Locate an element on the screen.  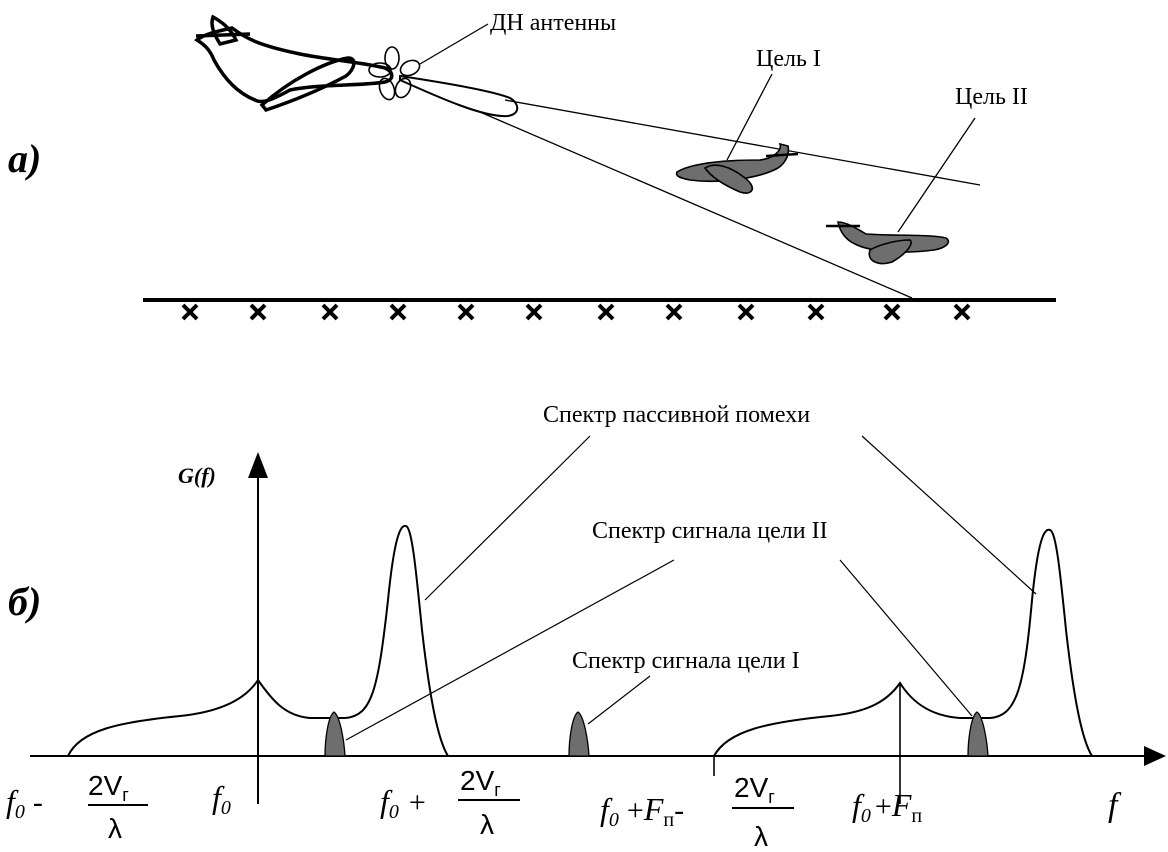
tick1-den: λ is located at coordinates (115, 828).